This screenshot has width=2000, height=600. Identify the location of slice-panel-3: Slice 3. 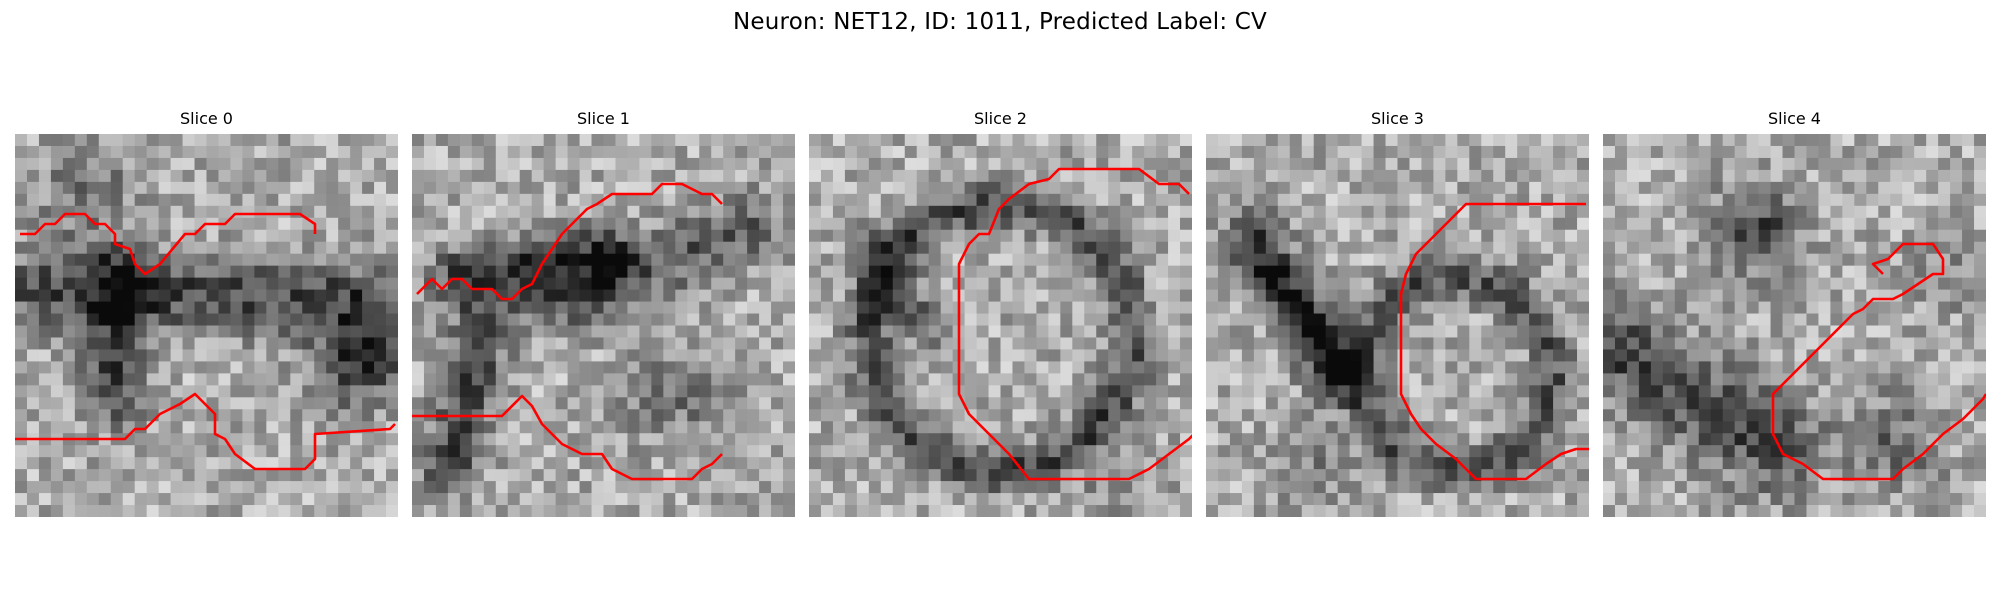
(1397, 312).